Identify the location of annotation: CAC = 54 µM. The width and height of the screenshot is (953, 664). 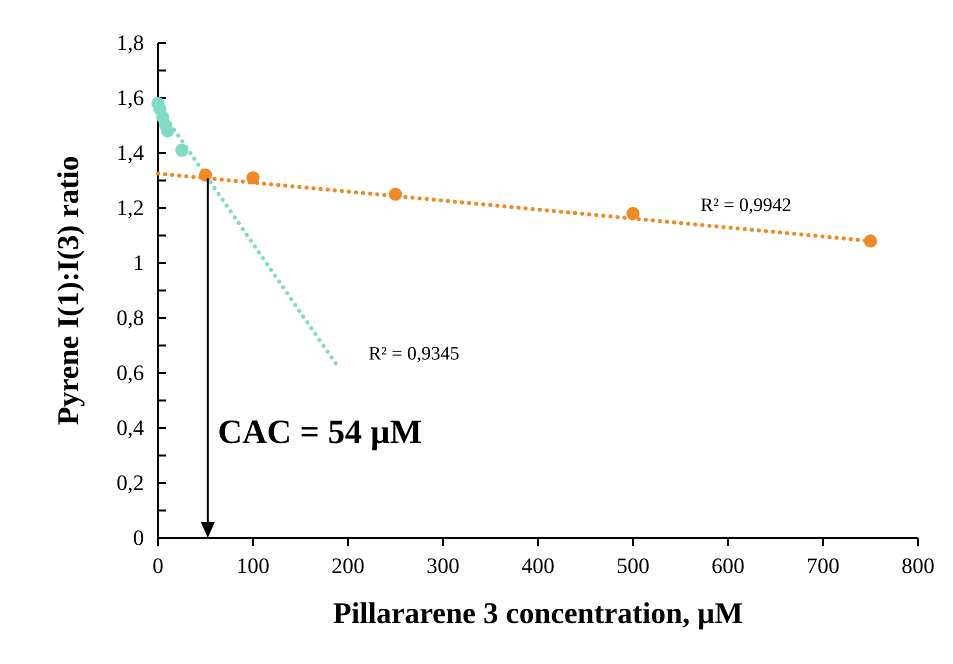
(320, 432).